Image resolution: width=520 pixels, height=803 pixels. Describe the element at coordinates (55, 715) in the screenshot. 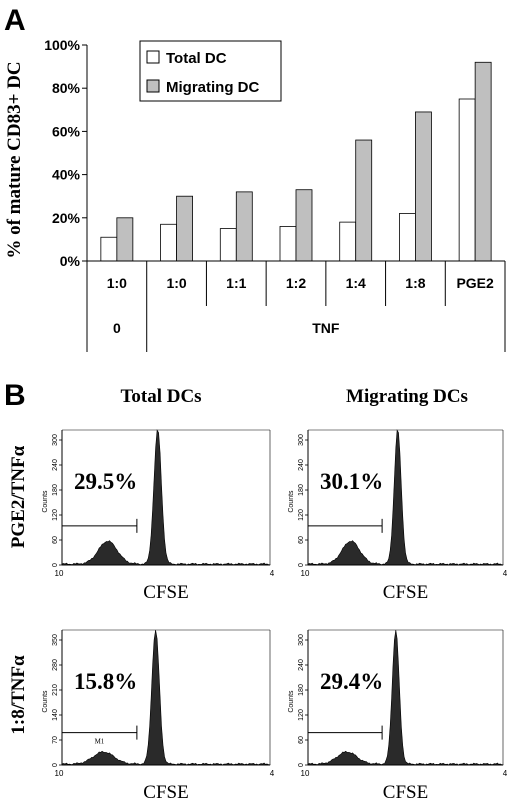

I see `y-tick-label: 140` at that location.